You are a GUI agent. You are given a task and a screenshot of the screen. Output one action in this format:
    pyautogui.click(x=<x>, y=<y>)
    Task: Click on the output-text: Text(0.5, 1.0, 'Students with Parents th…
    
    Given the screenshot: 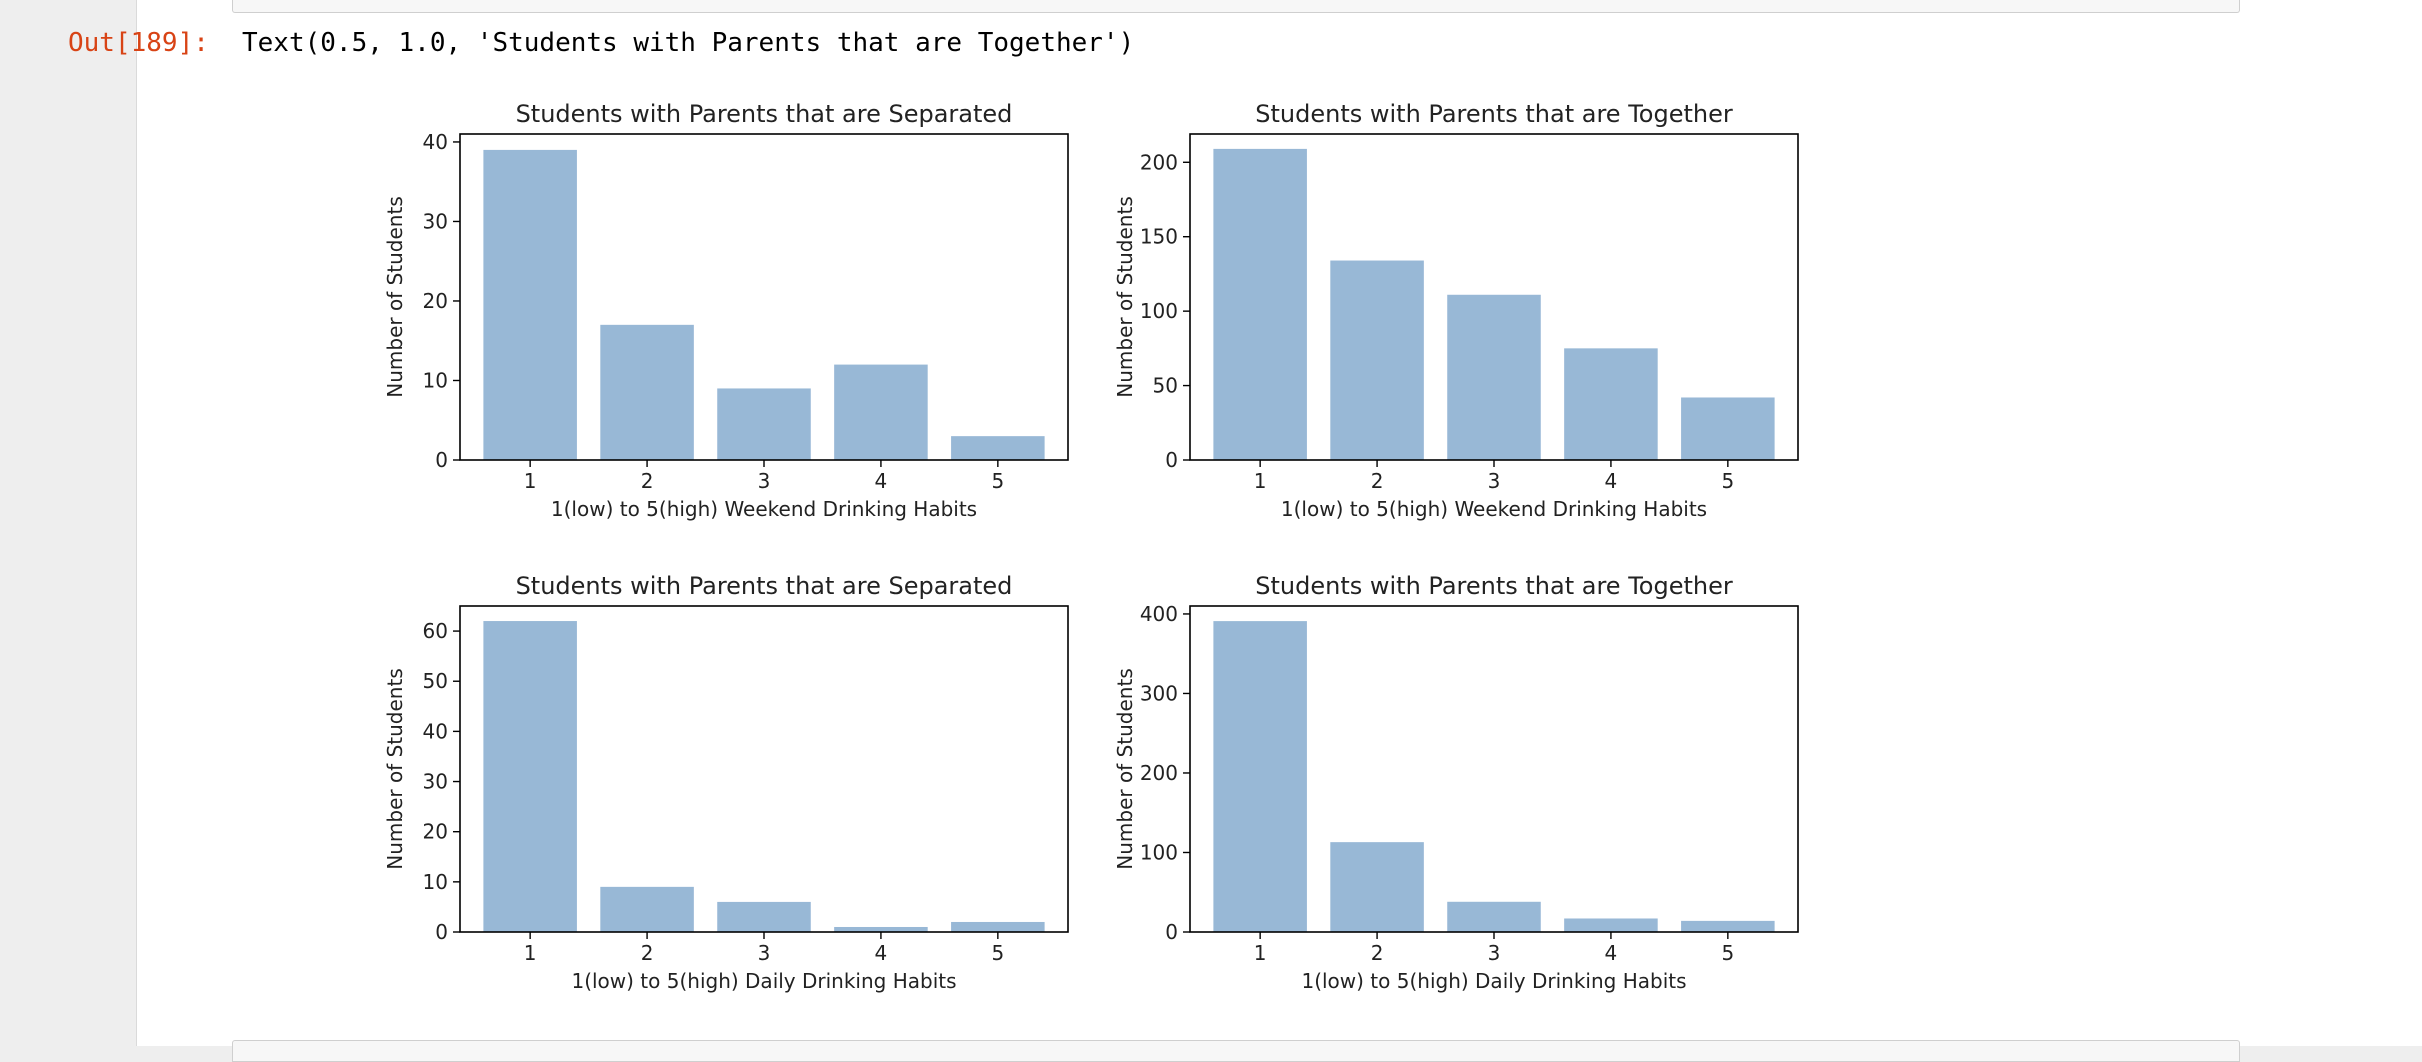 What is the action you would take?
    pyautogui.click(x=688, y=43)
    